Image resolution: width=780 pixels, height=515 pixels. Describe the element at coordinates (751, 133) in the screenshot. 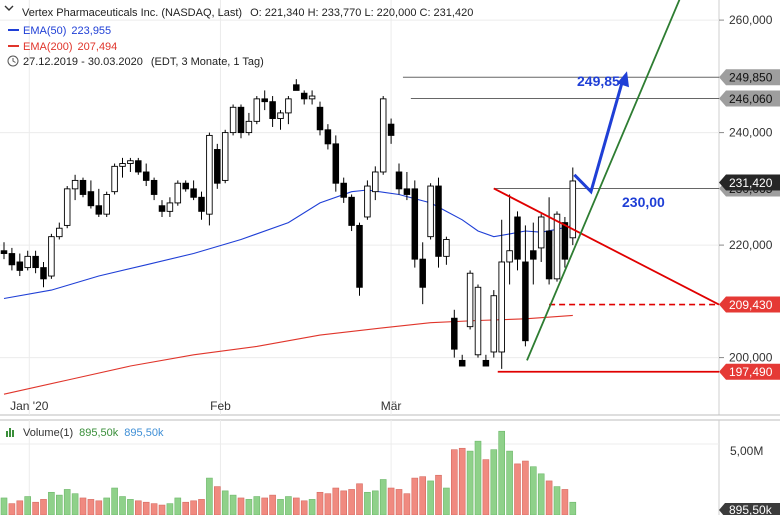

I see `y-tick-label: 240,000` at that location.